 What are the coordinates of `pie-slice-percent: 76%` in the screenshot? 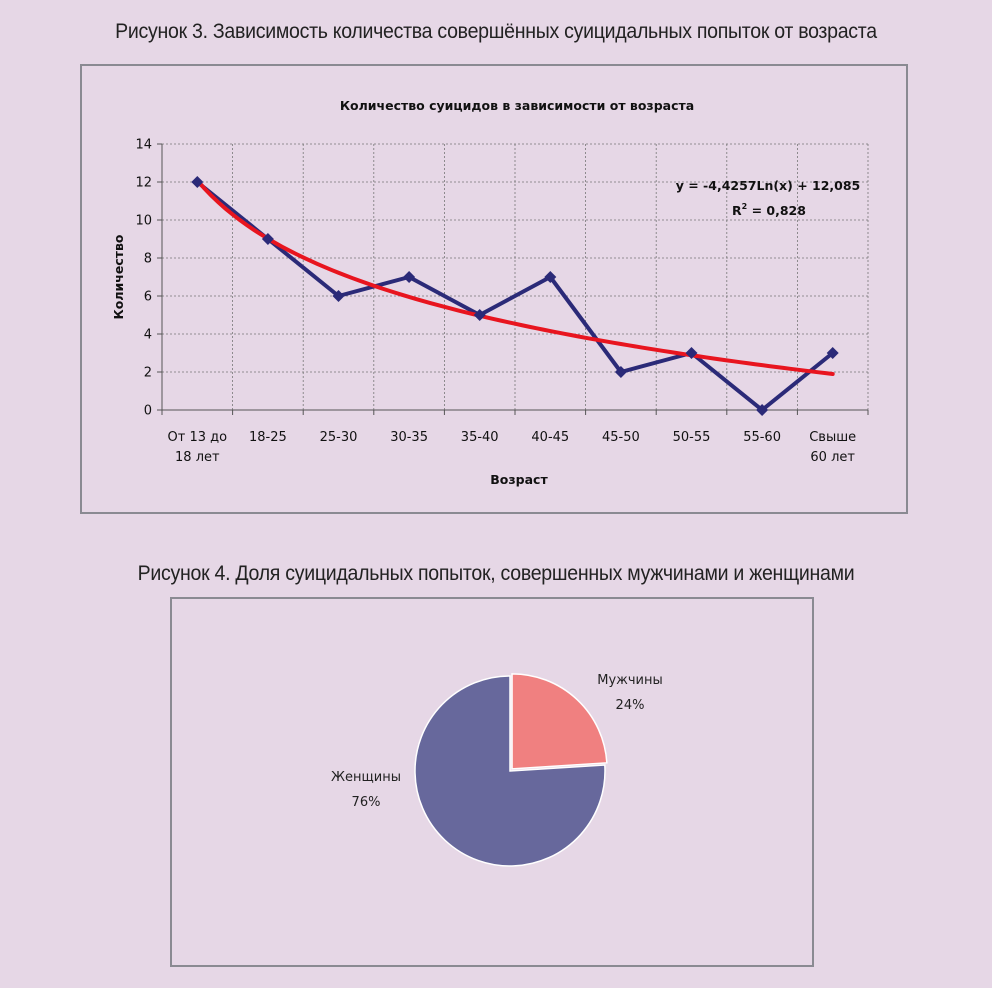 It's located at (366, 802).